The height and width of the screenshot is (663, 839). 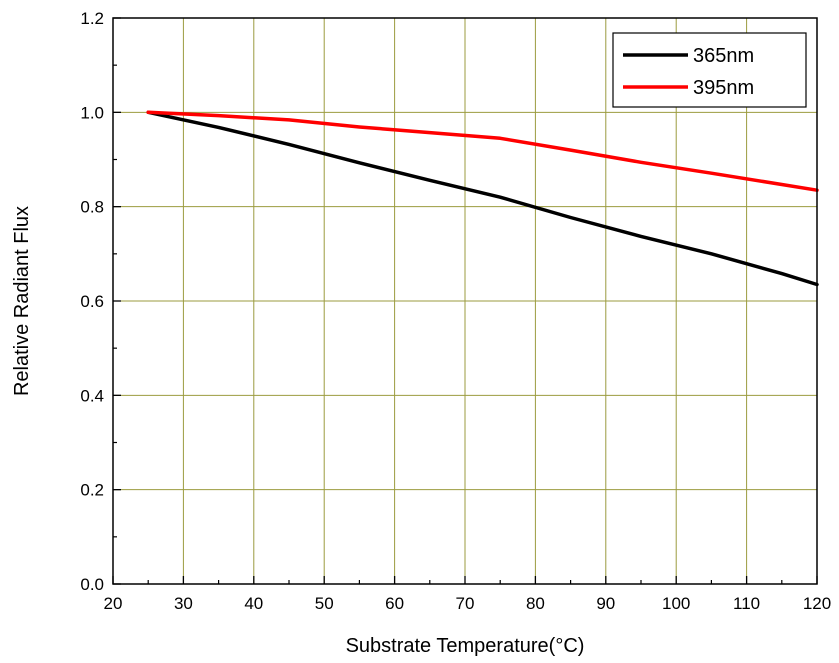 I want to click on x-tick-label: 70, so click(x=465, y=603).